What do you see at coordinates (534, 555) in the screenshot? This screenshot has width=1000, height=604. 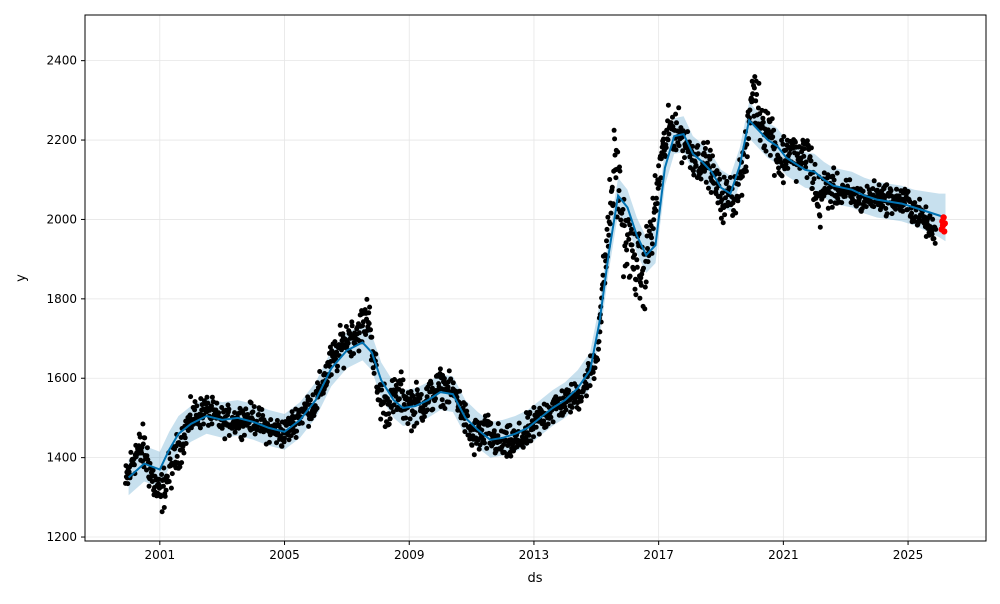 I see `x-tick-label: 2013` at bounding box center [534, 555].